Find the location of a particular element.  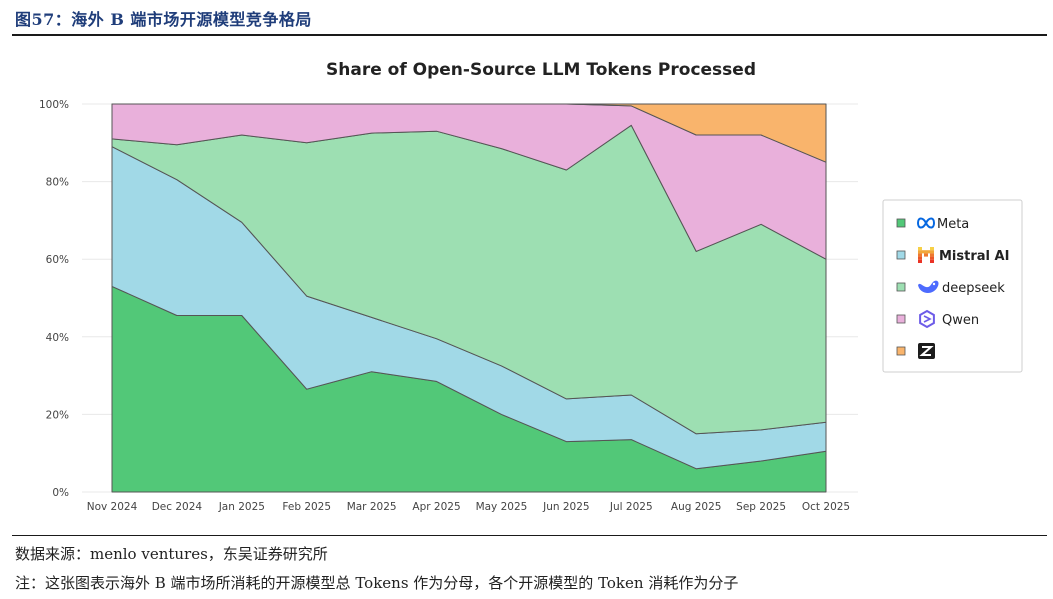

y-tick-label: 80% is located at coordinates (57, 183).